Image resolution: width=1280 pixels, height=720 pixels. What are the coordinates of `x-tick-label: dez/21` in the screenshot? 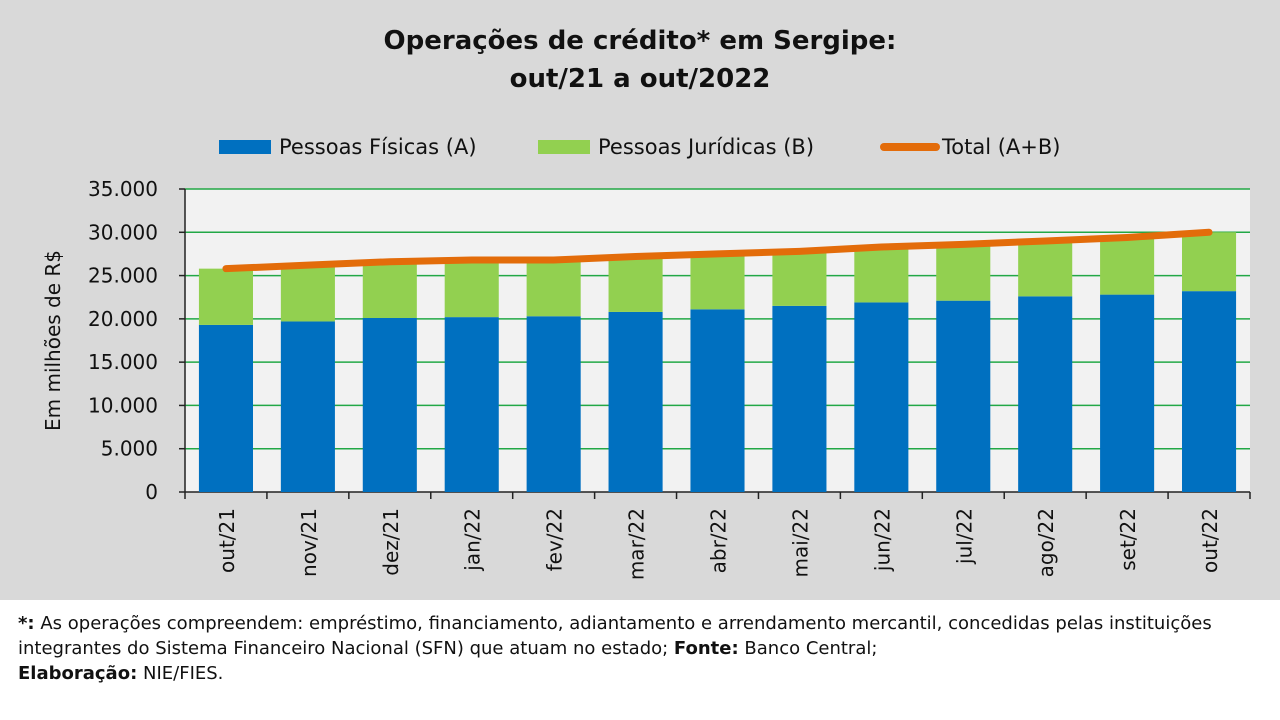 It's located at (391, 542).